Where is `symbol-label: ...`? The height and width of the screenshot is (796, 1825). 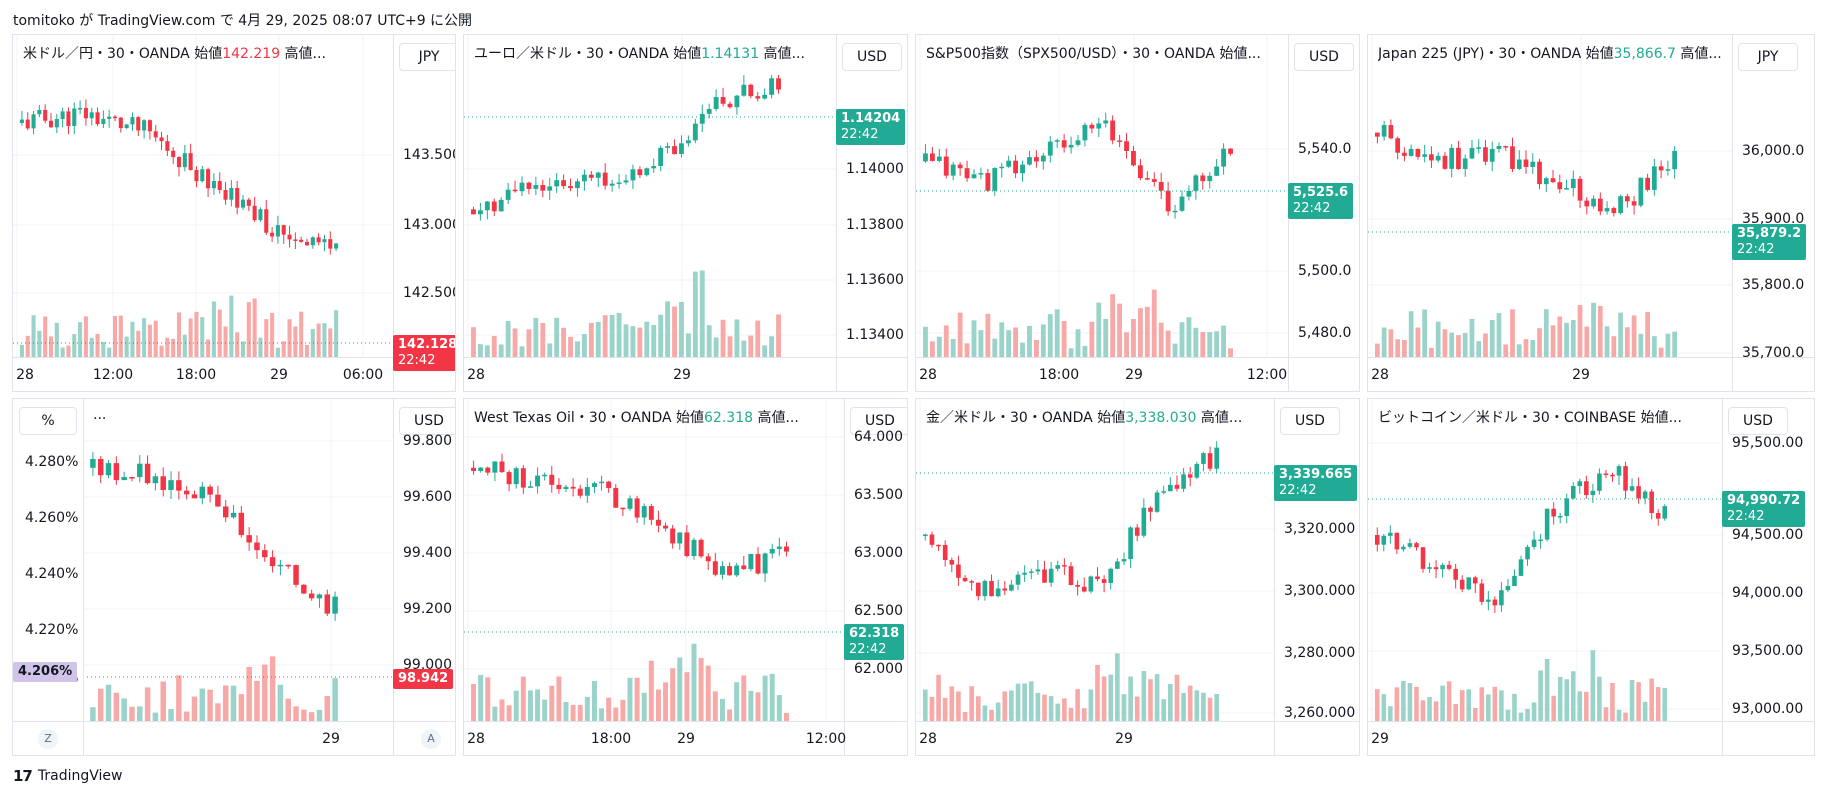
symbol-label: ... is located at coordinates (100, 415).